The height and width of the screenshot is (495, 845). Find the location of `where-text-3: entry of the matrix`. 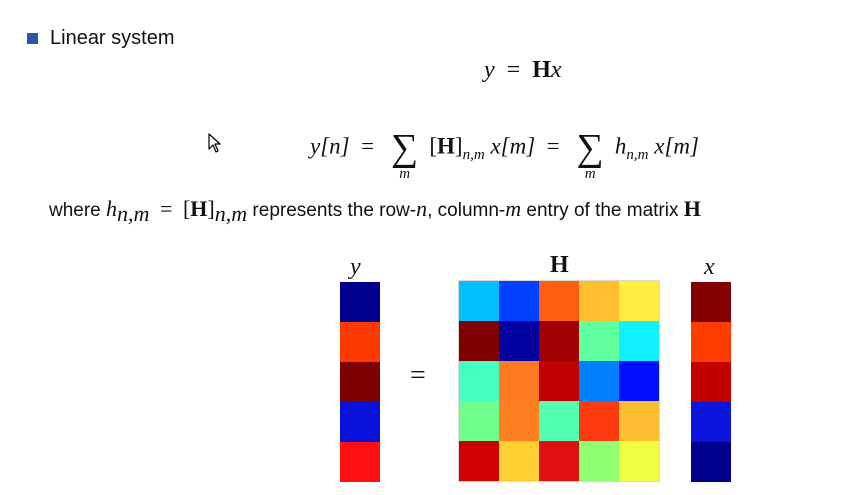

where-text-3: entry of the matrix is located at coordinates (602, 210).